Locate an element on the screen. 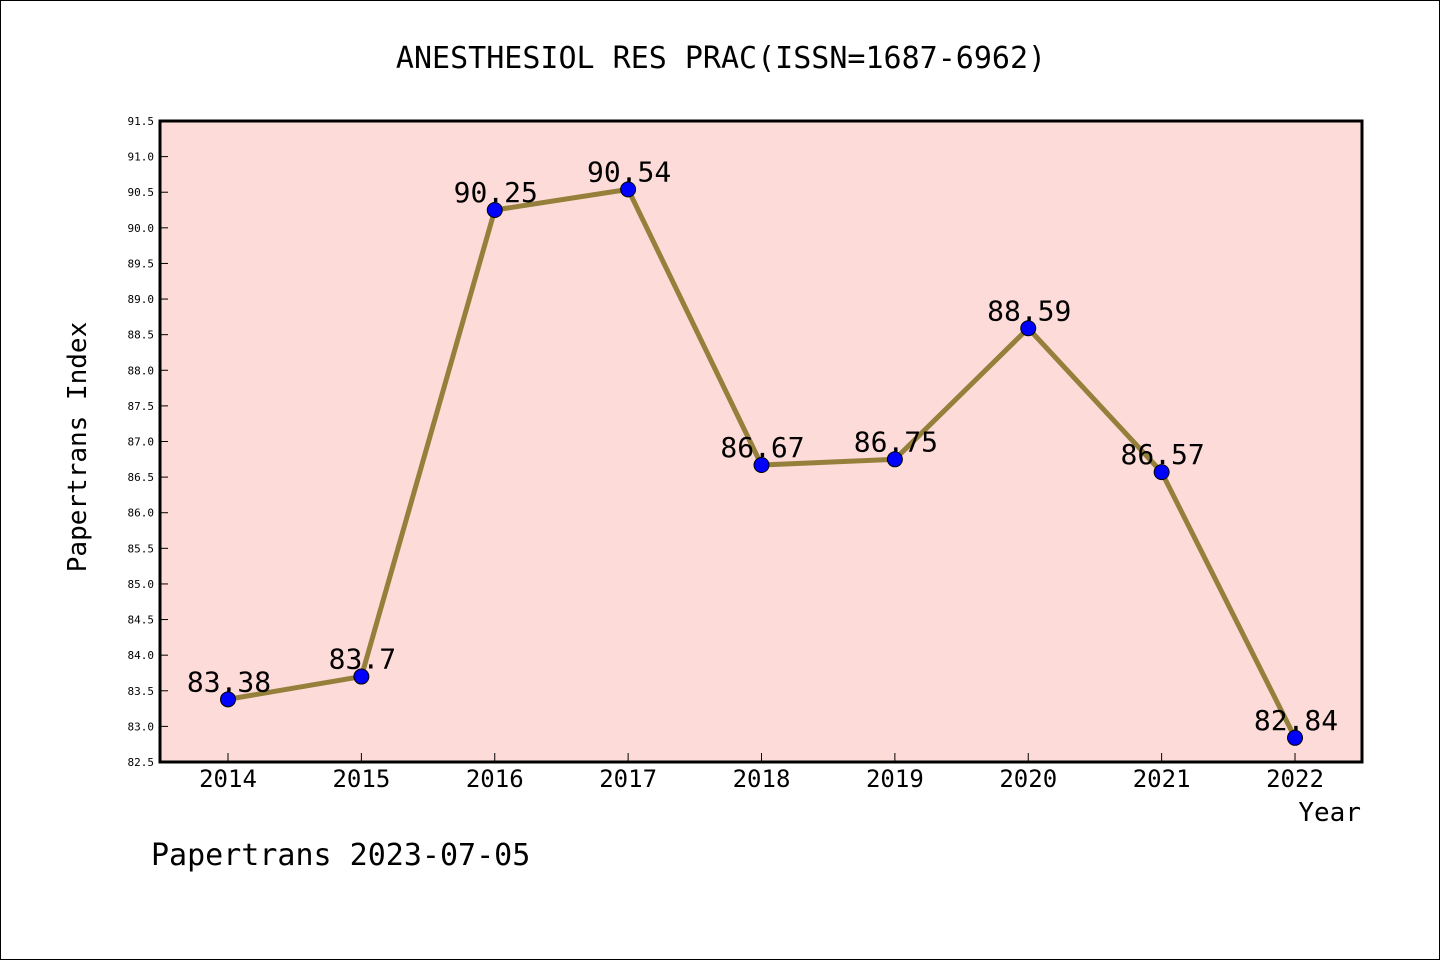 The width and height of the screenshot is (1440, 961). y-tick-label: 91.5 is located at coordinates (141, 121).